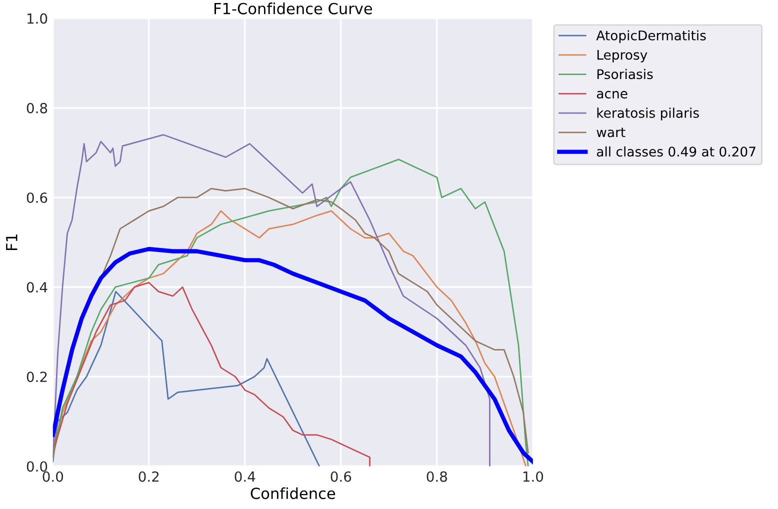  I want to click on y-tick-label: 0.6, so click(37, 197).